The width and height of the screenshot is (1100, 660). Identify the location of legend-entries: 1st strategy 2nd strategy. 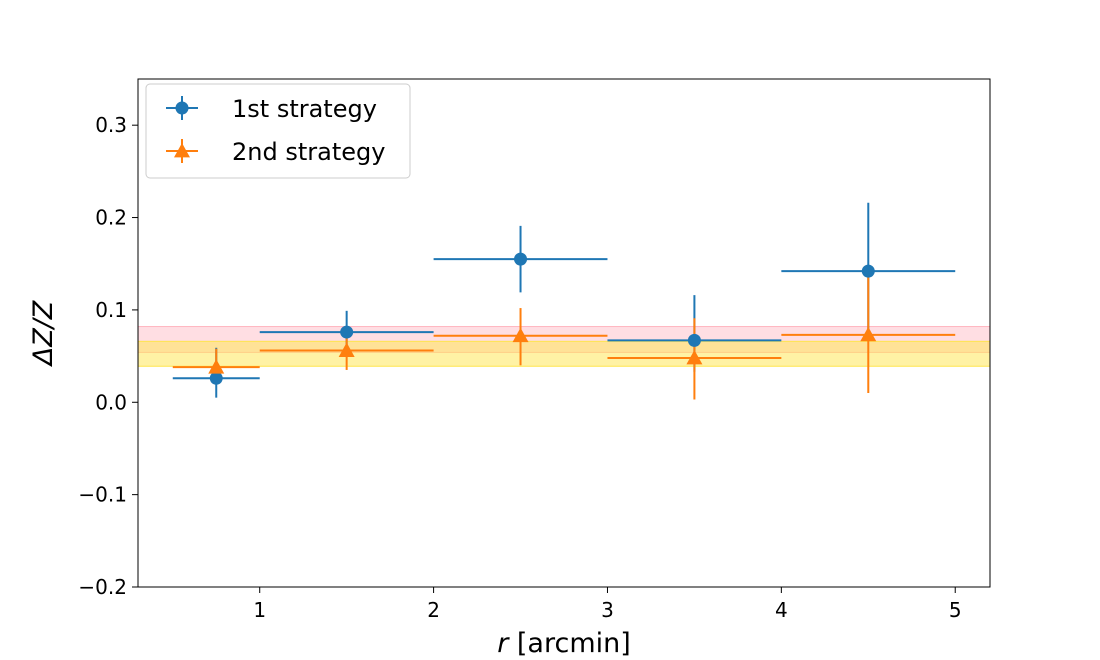
(275, 130).